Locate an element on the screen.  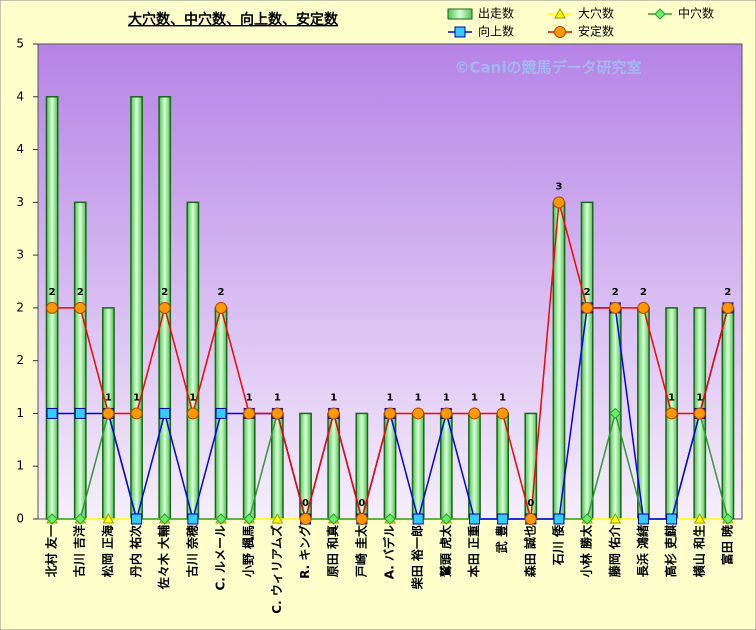
x-tick-label: 佐々木 大輔 is located at coordinates (163, 557).